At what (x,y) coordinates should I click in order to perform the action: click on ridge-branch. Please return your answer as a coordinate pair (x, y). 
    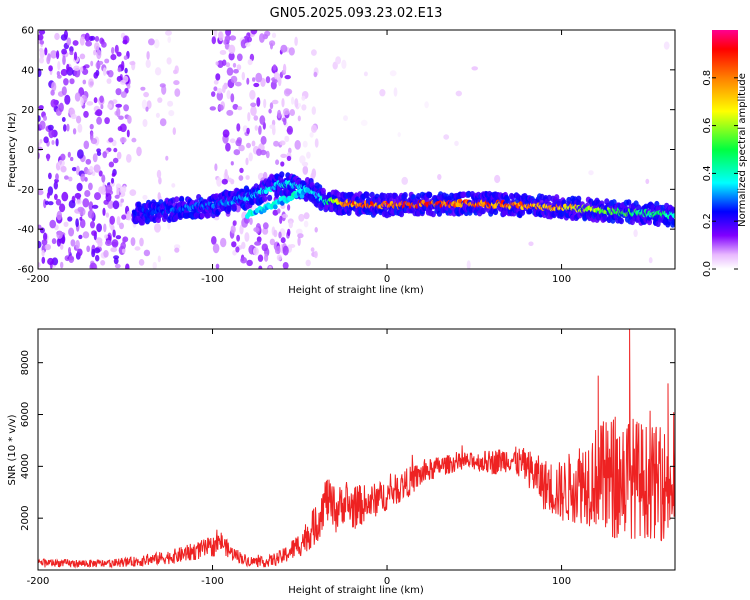
    Looking at the image, I should click on (307, 190).